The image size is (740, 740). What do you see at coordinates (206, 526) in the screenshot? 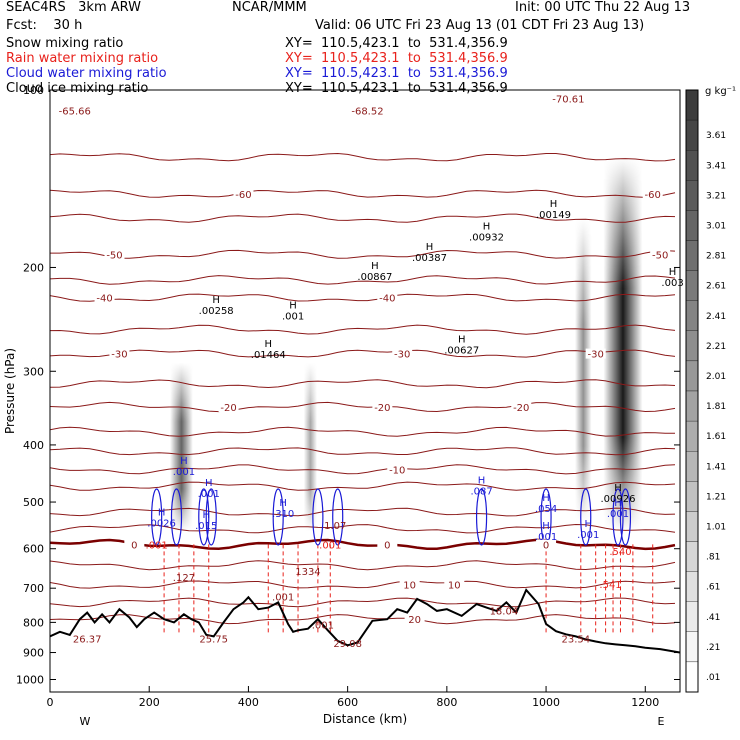
I see `cloud-max-label: .015` at bounding box center [206, 526].